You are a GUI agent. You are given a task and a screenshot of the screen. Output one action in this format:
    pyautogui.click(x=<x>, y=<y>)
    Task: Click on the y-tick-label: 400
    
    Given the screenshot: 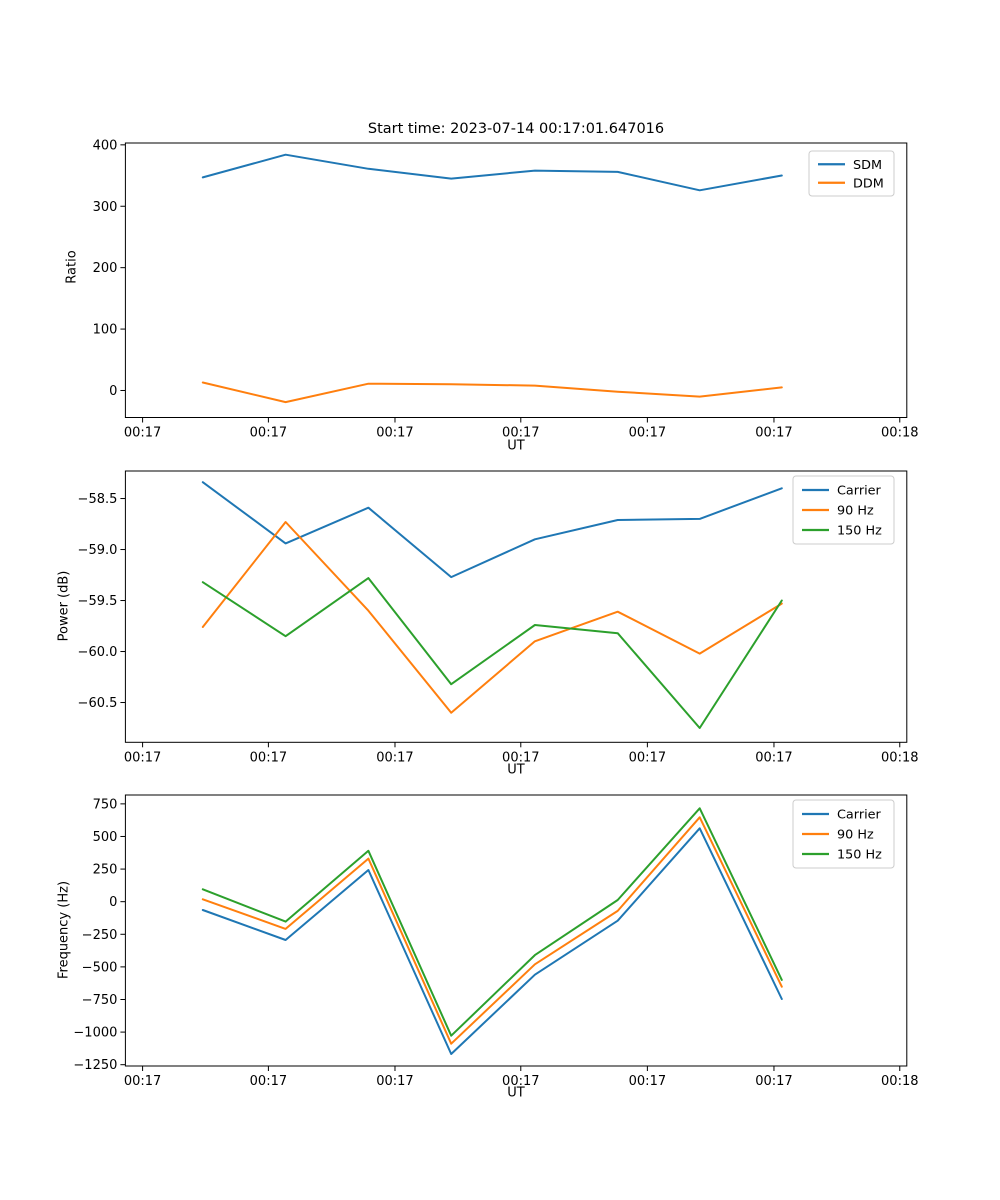 What is the action you would take?
    pyautogui.click(x=105, y=145)
    